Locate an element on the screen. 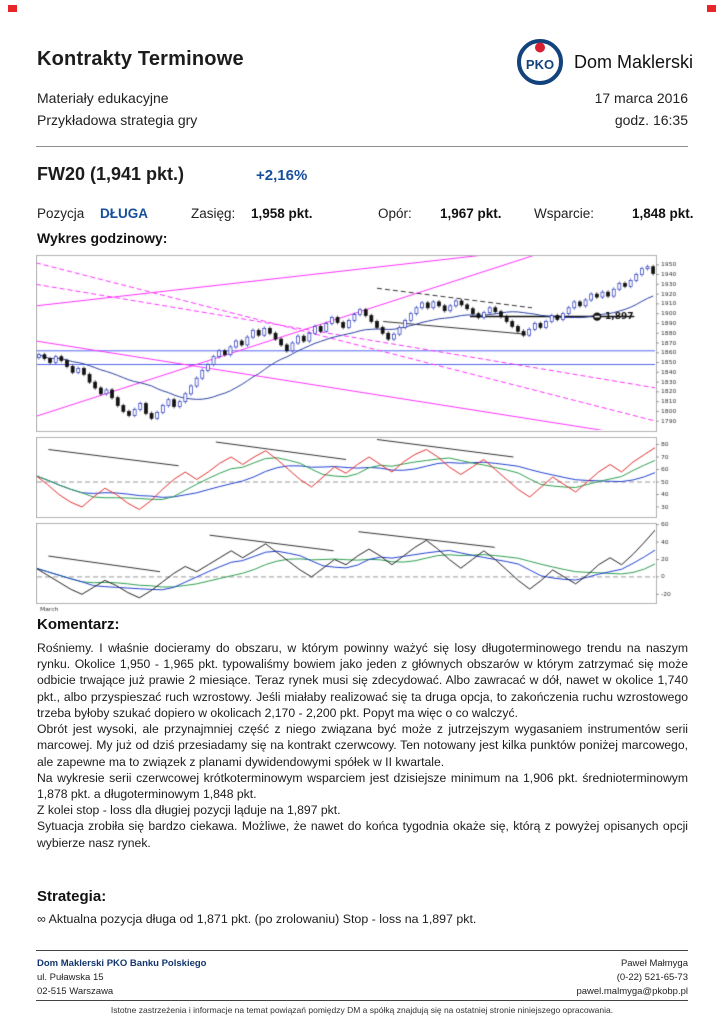 This screenshot has width=724, height=1024. footer-email-link: pawel.malmyga@pkobp.pl is located at coordinates (632, 991).